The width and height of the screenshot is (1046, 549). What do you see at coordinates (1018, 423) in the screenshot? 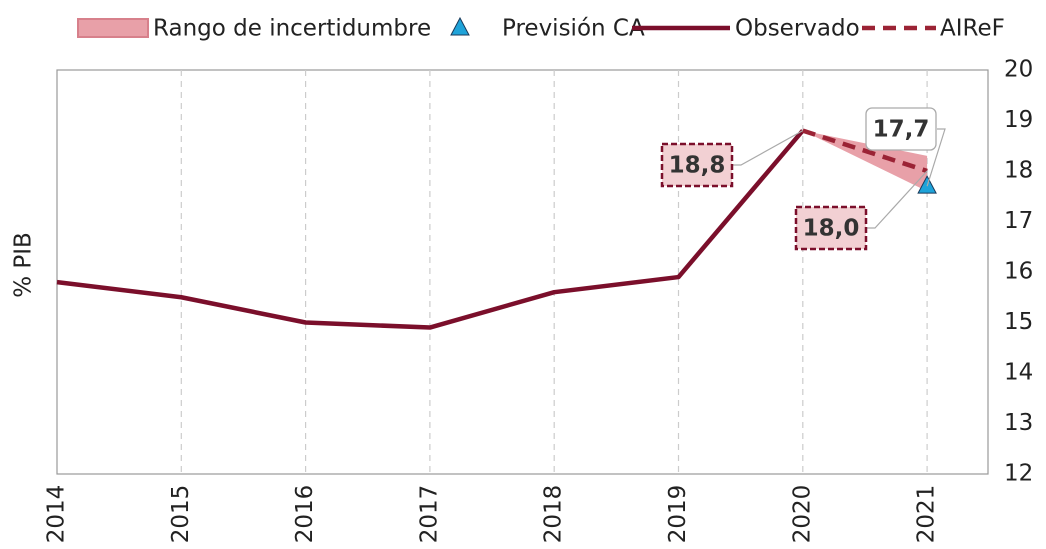
I see `y-tick-label: 13` at bounding box center [1018, 423].